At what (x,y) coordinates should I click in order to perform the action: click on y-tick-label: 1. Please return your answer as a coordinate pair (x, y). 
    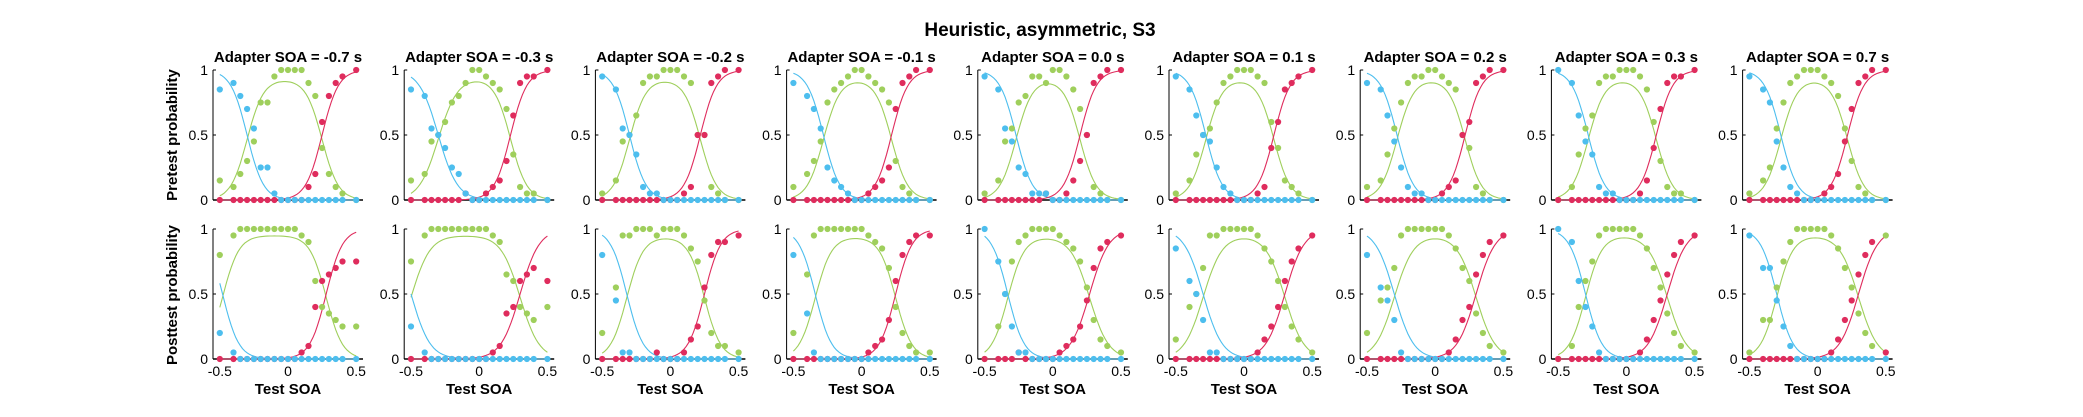
    Looking at the image, I should click on (204, 229).